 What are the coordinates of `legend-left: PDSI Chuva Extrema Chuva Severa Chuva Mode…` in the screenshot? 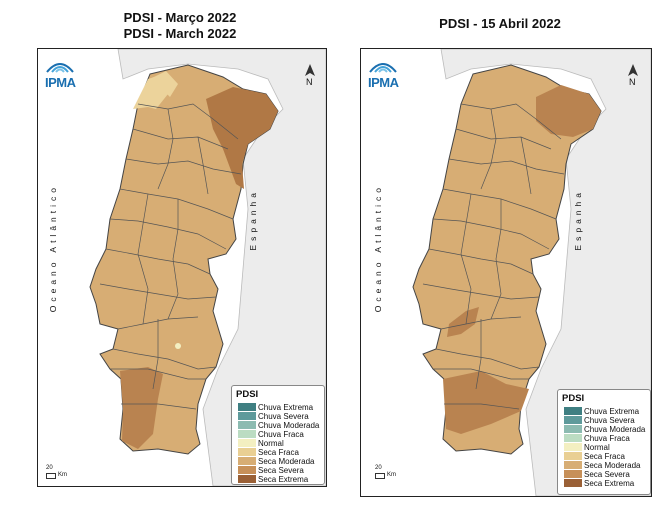 It's located at (278, 435).